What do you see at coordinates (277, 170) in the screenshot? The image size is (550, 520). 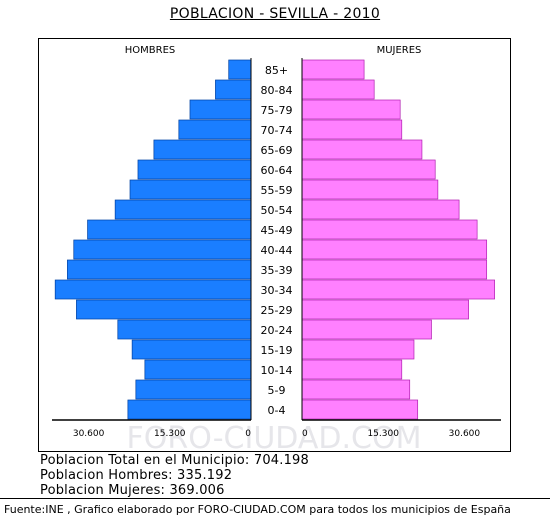 I see `age-label-60-64: 60-64` at bounding box center [277, 170].